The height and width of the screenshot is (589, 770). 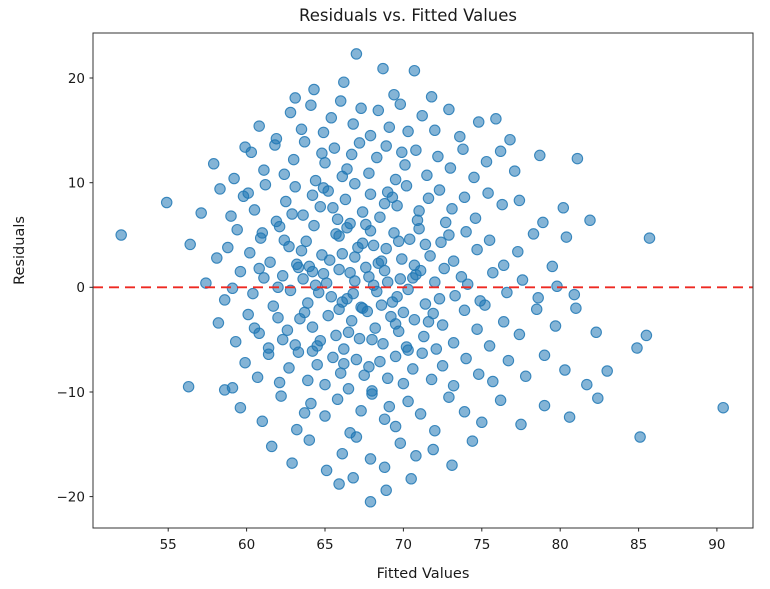 What do you see at coordinates (408, 15) in the screenshot?
I see `chart-title: Residuals vs. Fitted Values` at bounding box center [408, 15].